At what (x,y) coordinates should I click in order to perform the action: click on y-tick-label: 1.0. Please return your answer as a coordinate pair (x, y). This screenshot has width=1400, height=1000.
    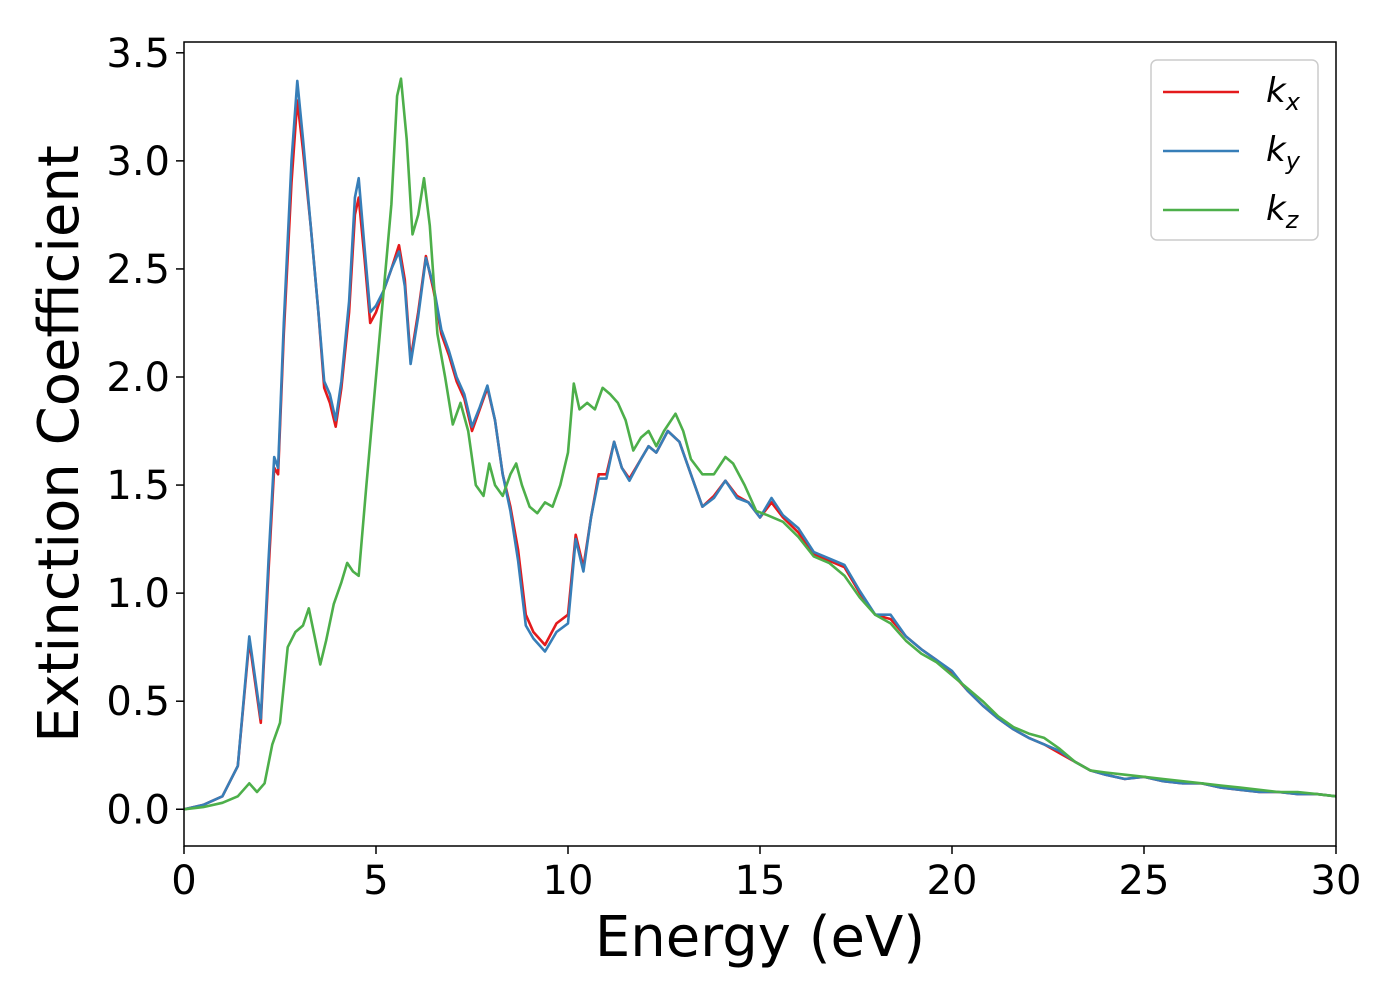
    Looking at the image, I should click on (138, 594).